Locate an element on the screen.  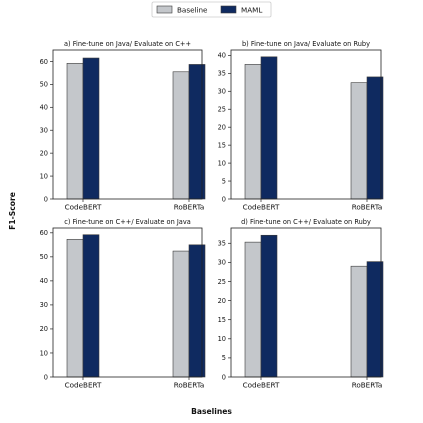
legend-label-baseline: Baseline is located at coordinates (192, 9).